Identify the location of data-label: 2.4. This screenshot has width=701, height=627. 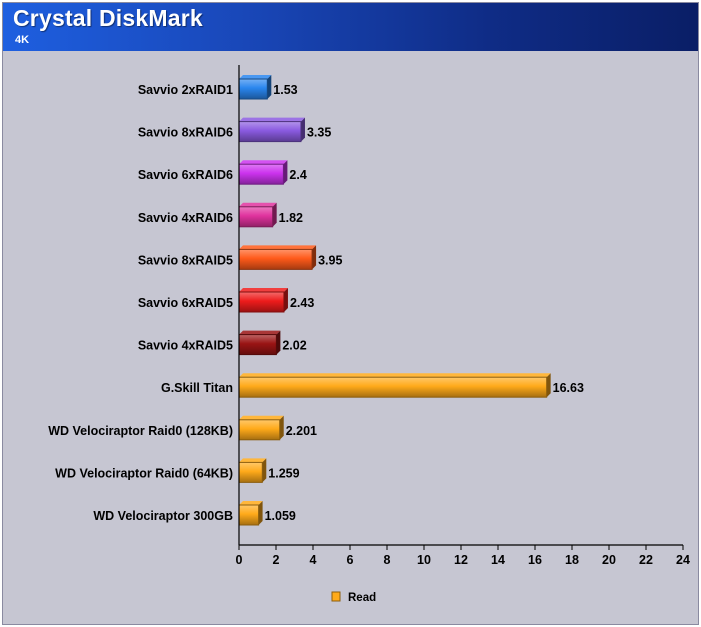
(297, 175).